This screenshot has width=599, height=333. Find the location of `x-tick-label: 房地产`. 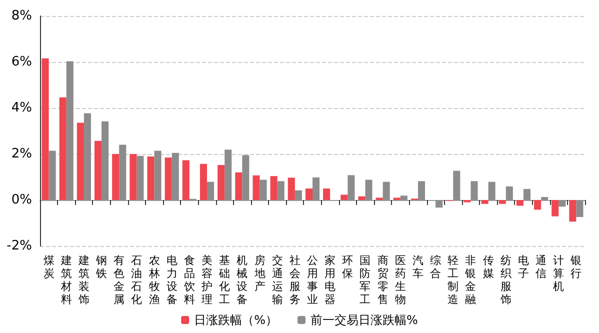

x-tick-label: 房地产 is located at coordinates (259, 273).